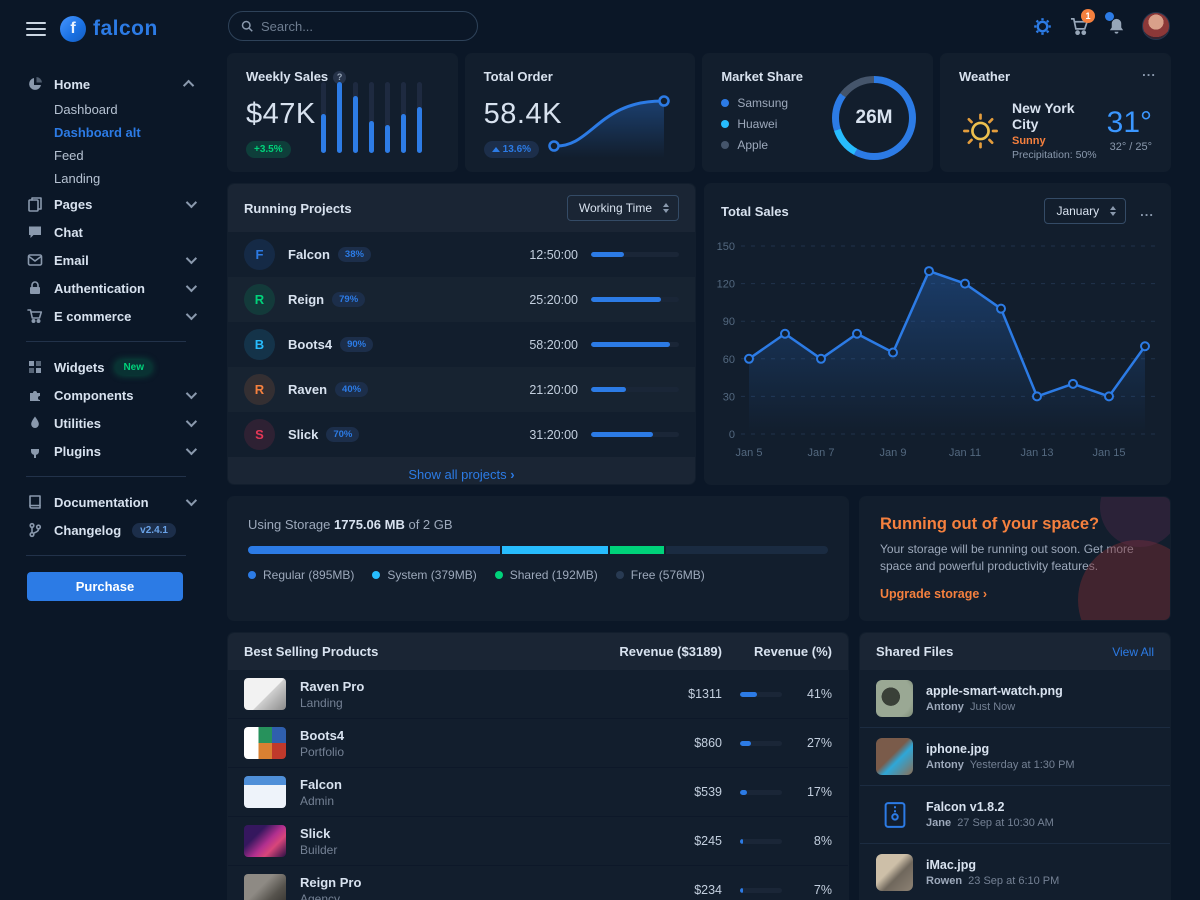  Describe the element at coordinates (538, 743) in the screenshot. I see `product-row: Boots4 Portfolio $860 27%` at that location.